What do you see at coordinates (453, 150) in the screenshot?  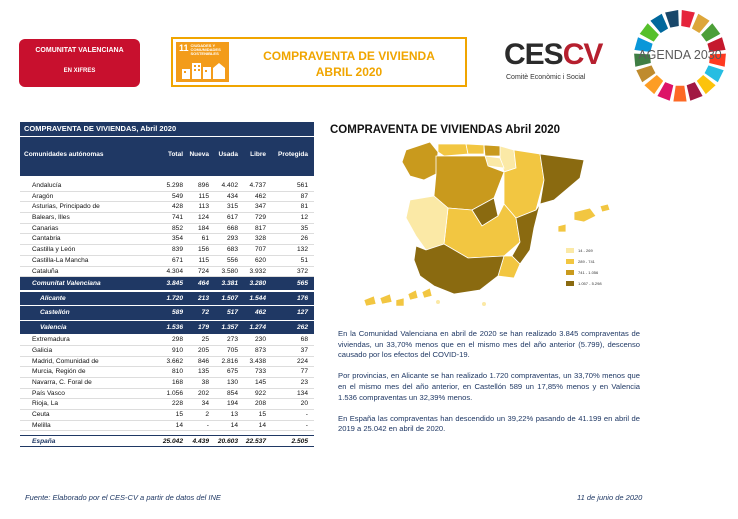 I see `region-asturias` at bounding box center [453, 150].